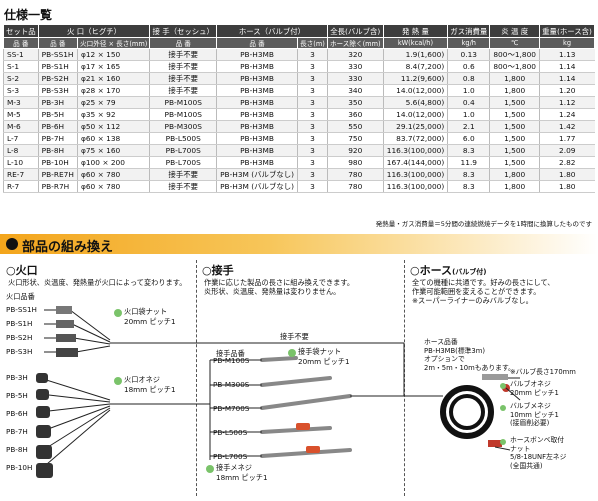 Image resolution: width=598 pixels, height=501 pixels. I want to click on hose-valve-note: ※バルブ長さ170mm, so click(543, 372).